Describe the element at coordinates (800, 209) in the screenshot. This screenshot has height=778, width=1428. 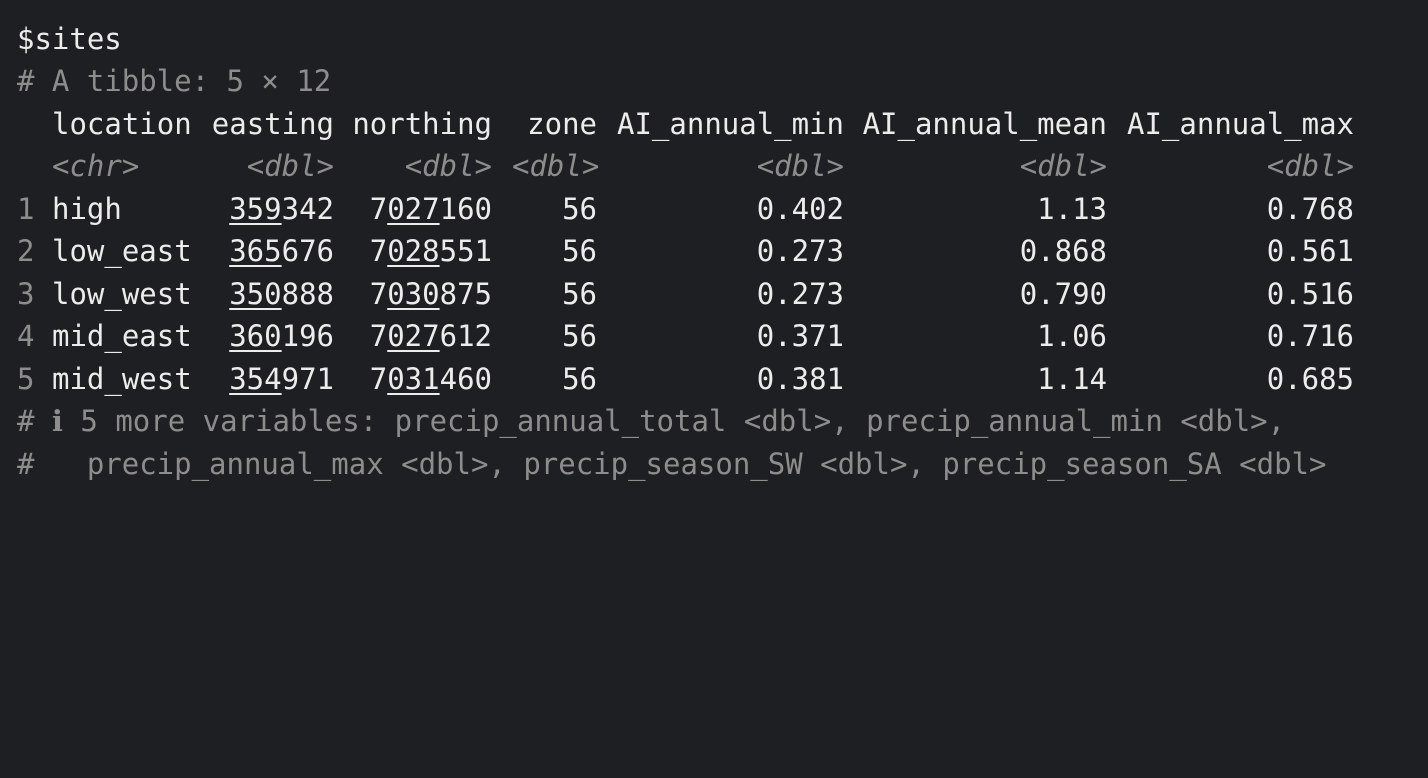
I see `cell-ai-annual-min: 0.402` at that location.